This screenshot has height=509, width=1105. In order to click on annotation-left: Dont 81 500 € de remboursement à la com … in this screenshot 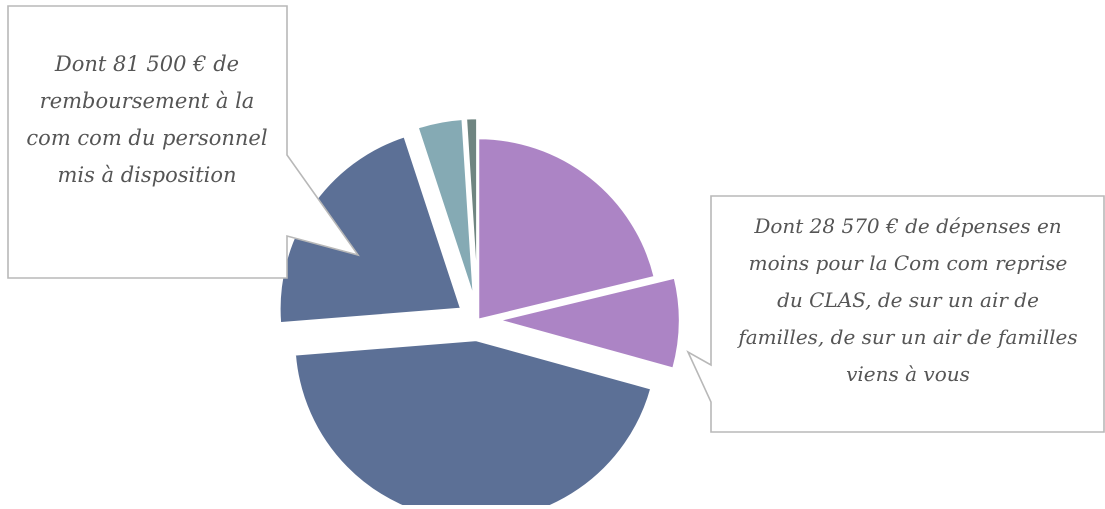, I will do `click(147, 119)`.